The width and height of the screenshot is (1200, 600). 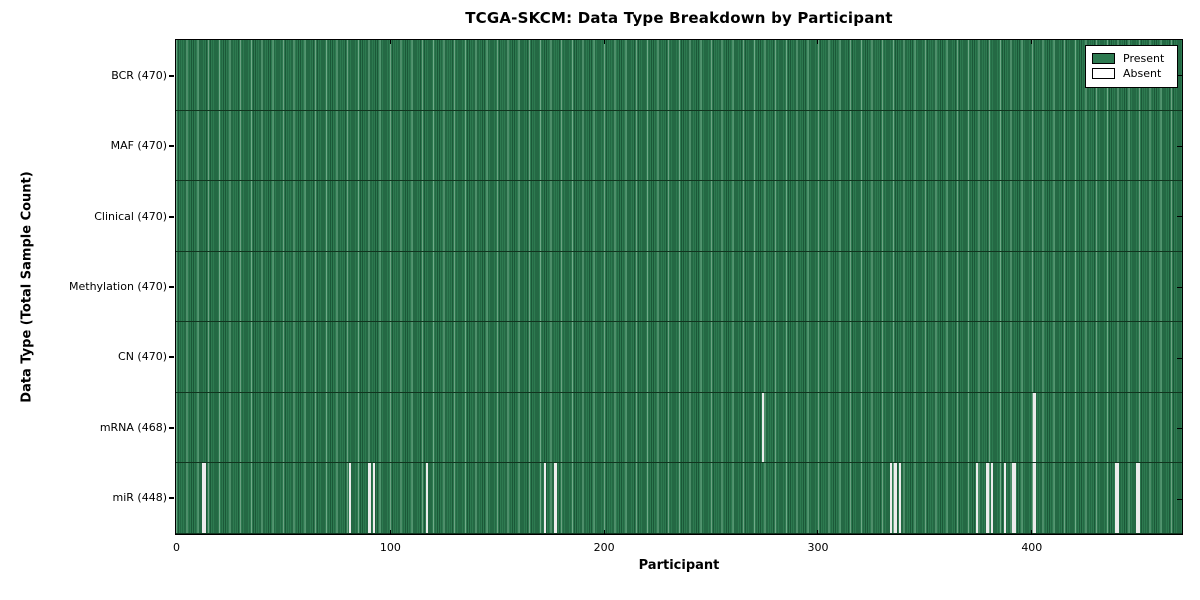 I want to click on present-swatch-icon, so click(x=1103, y=58).